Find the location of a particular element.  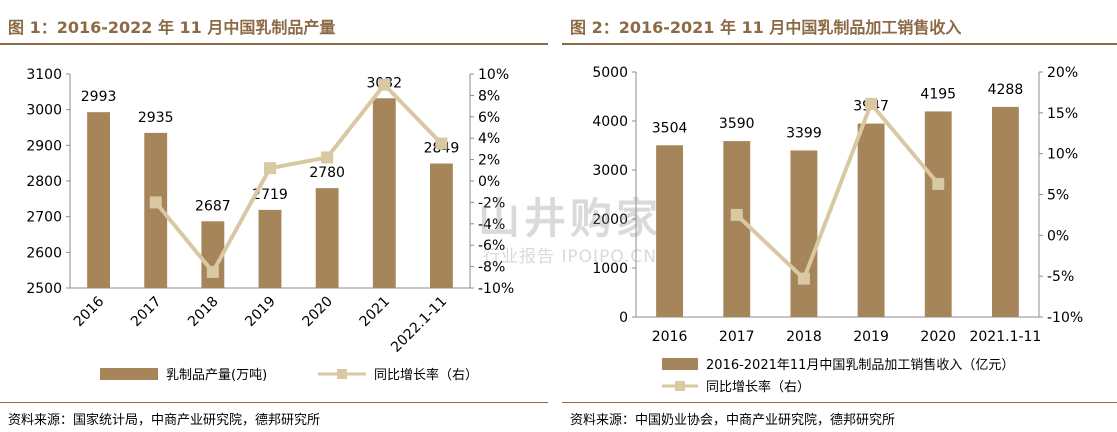

bar-value-label: 2719 is located at coordinates (270, 195).